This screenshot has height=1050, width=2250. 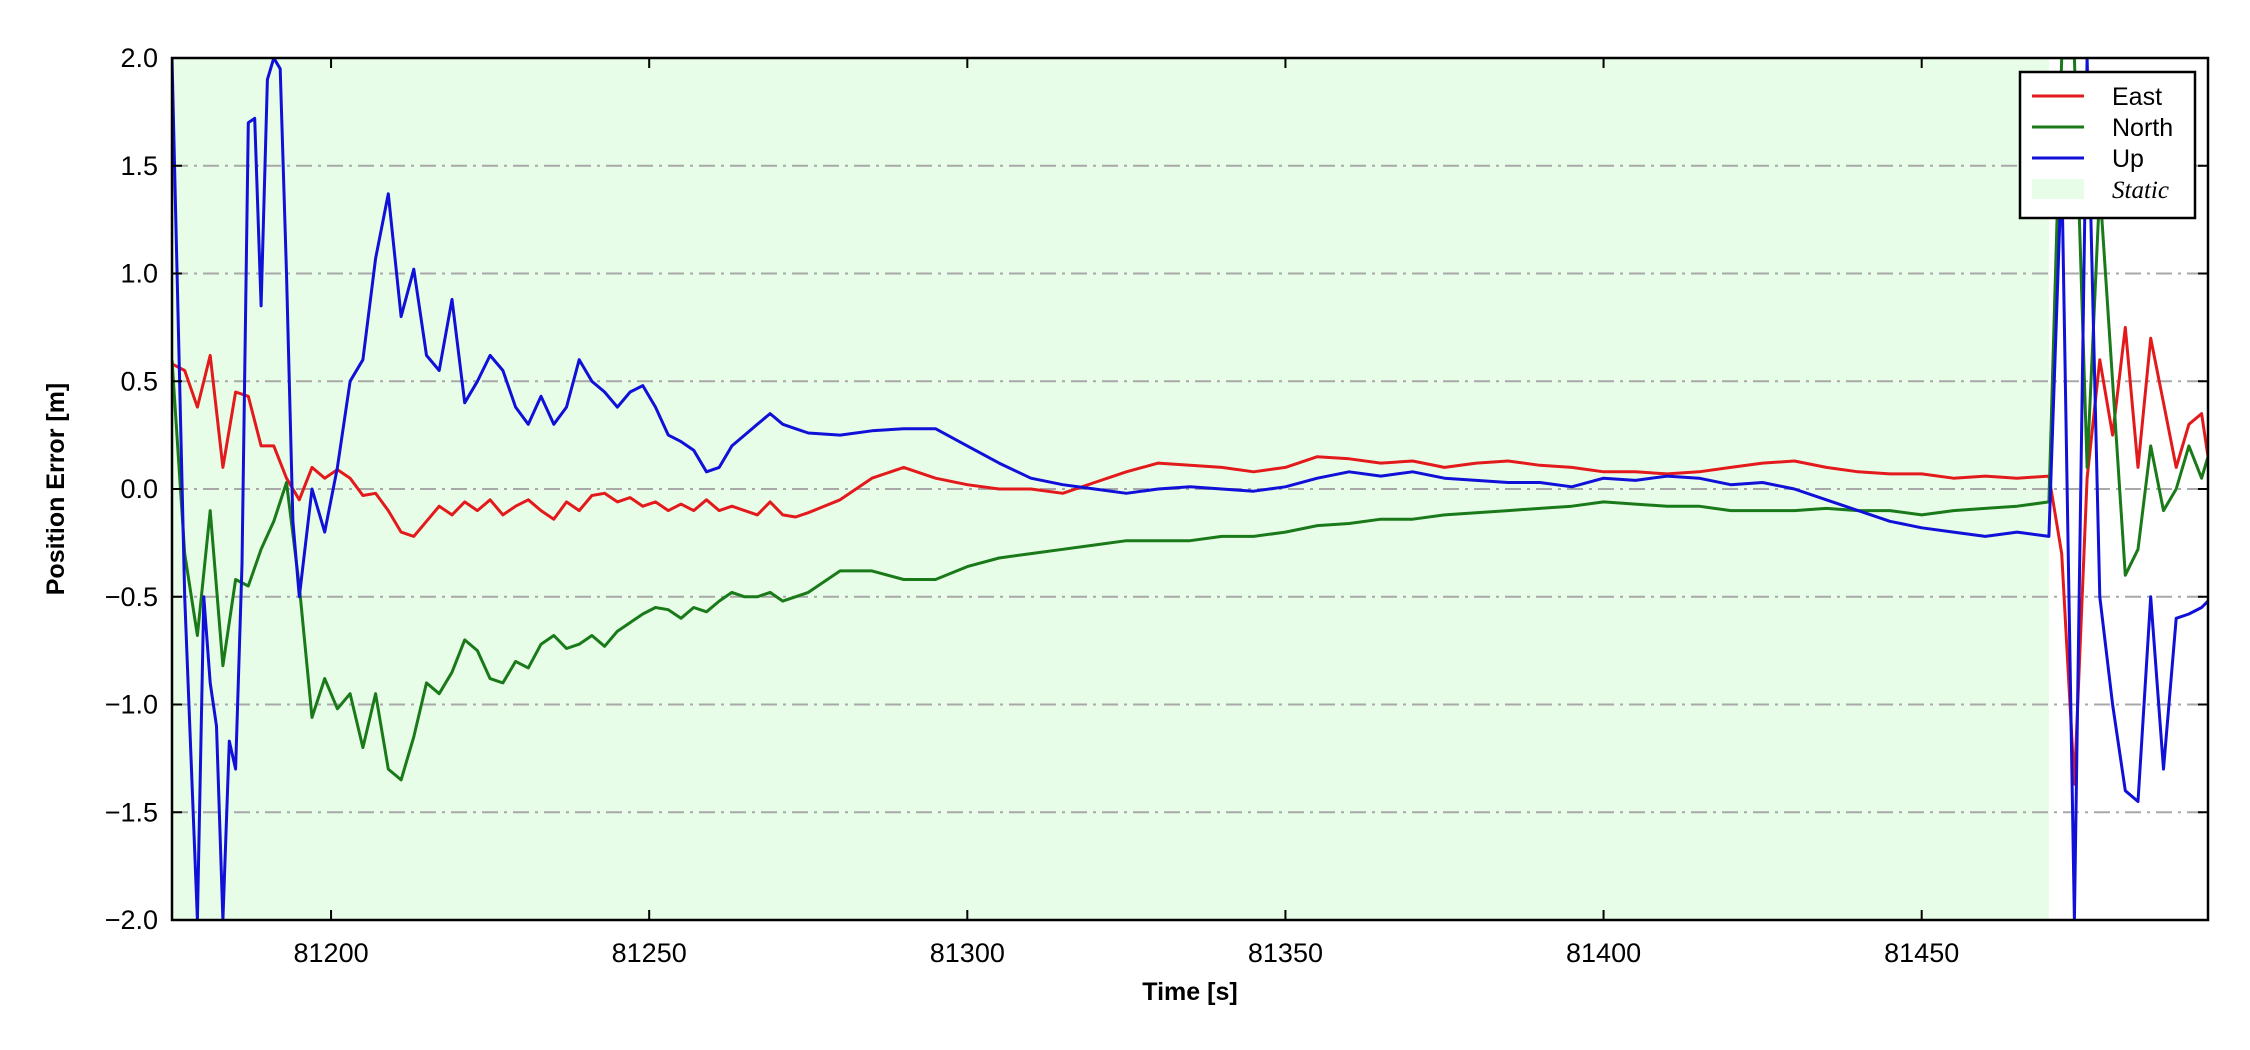 I want to click on y-tick-label: 0.0, so click(x=139, y=489).